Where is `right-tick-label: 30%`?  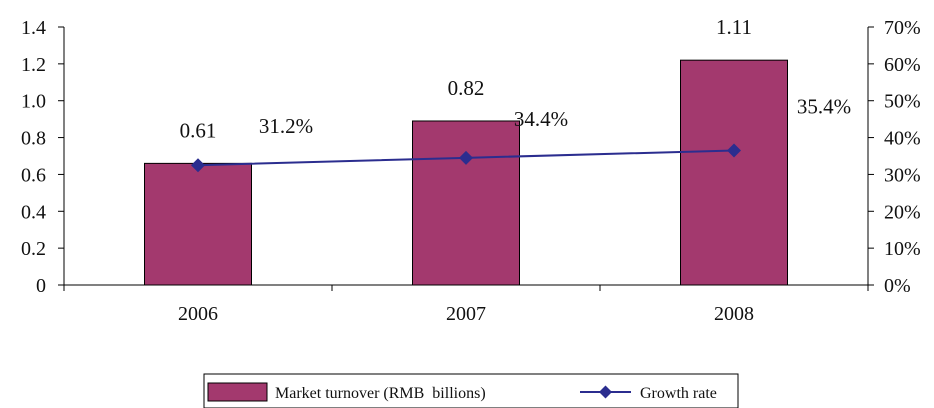 right-tick-label: 30% is located at coordinates (902, 175).